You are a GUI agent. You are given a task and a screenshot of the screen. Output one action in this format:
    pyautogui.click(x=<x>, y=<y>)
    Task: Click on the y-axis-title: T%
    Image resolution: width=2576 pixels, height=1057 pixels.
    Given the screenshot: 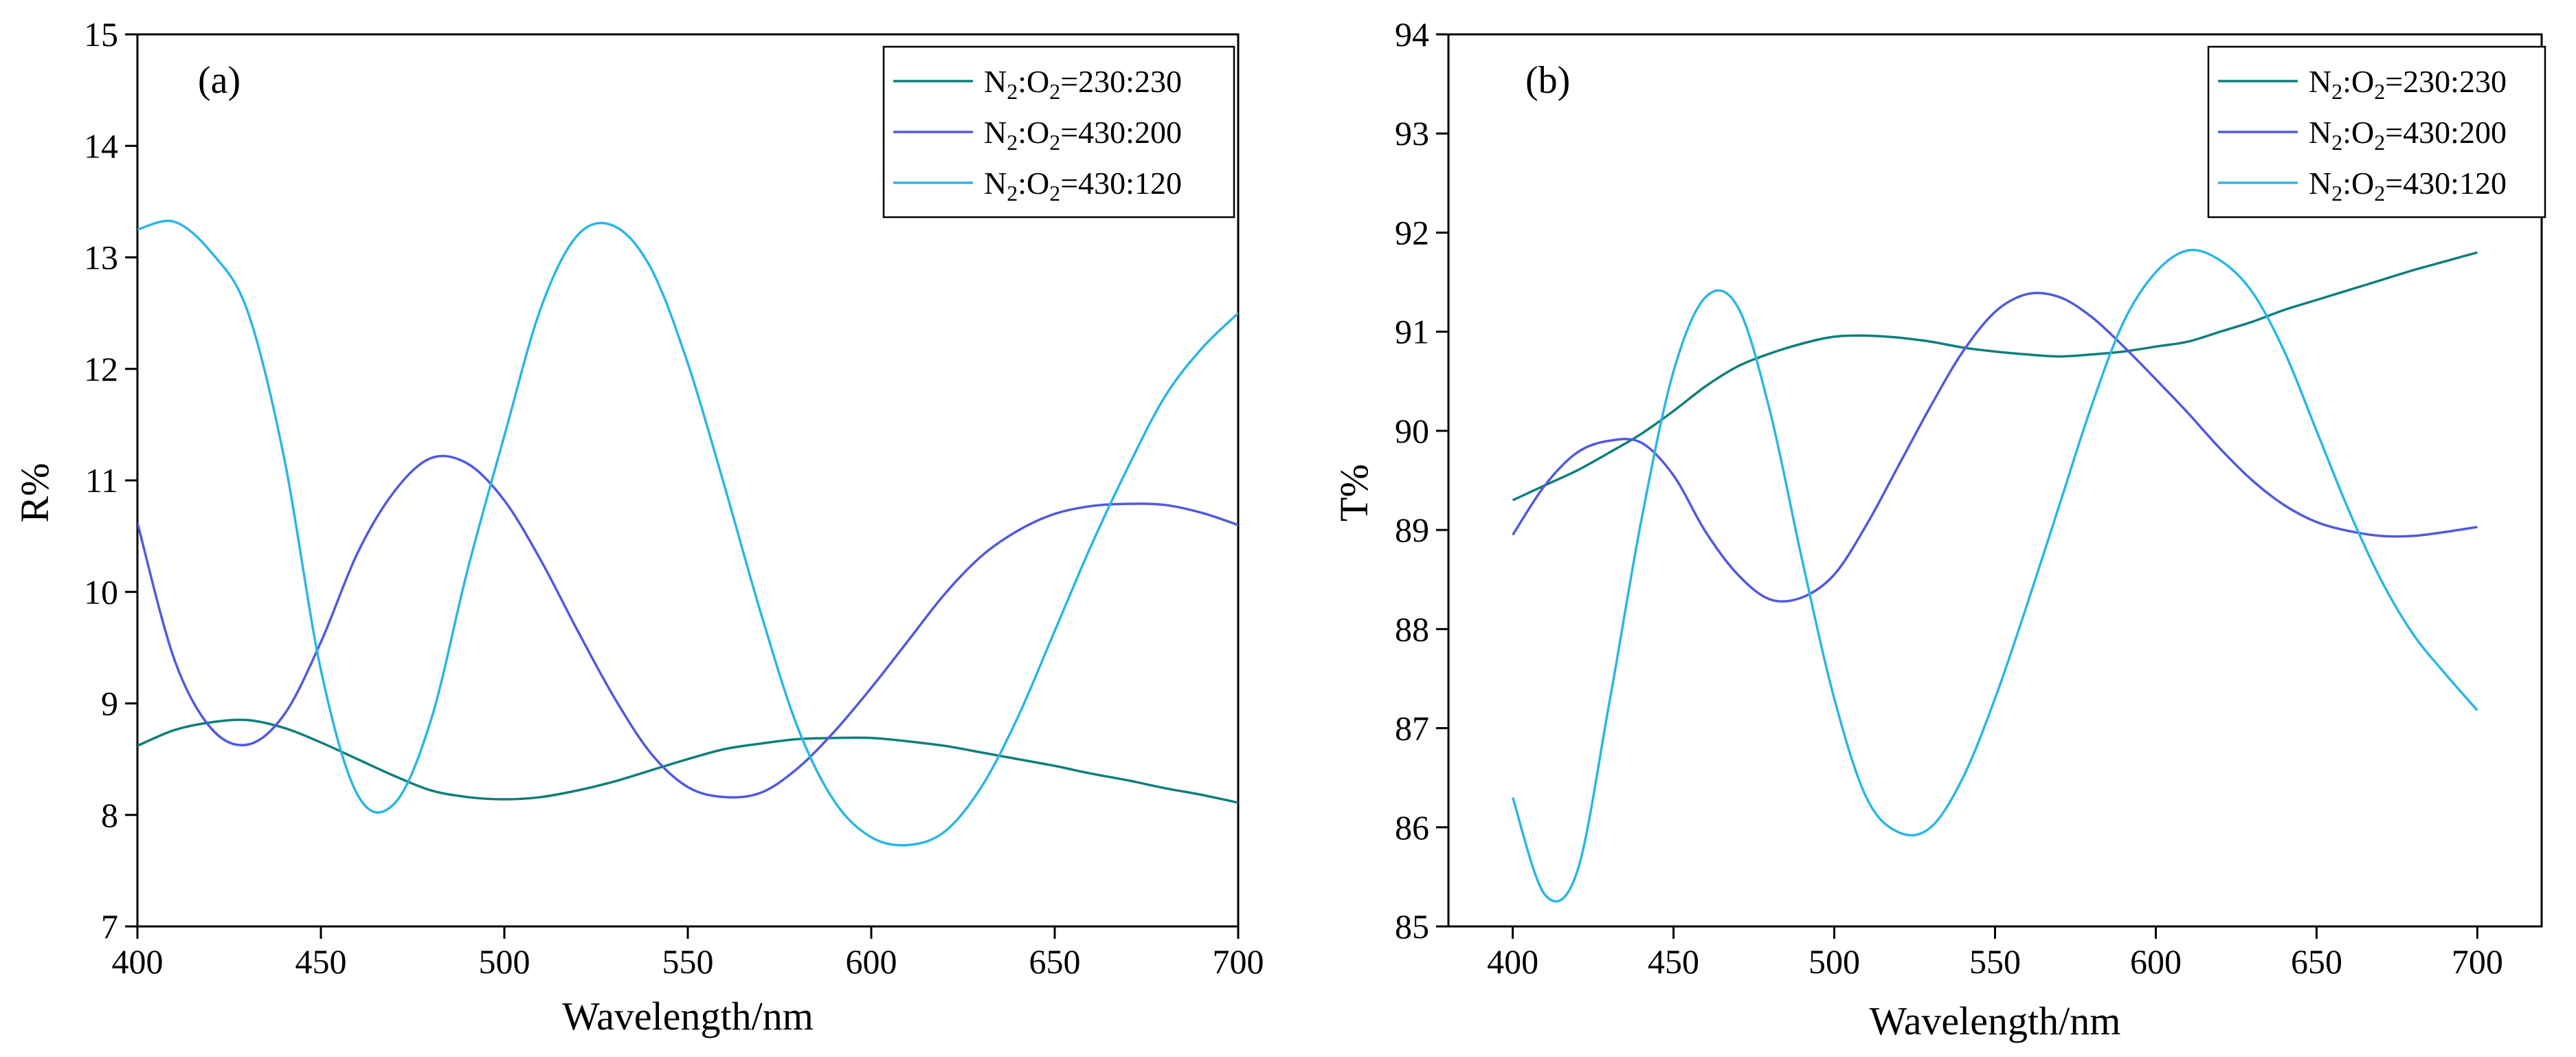 What is the action you would take?
    pyautogui.click(x=1354, y=493)
    